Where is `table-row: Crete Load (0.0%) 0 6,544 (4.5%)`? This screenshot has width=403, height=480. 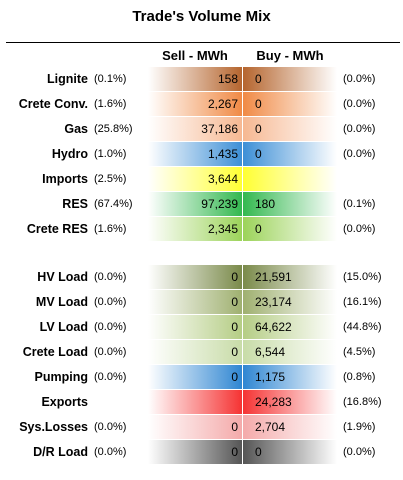
table-row: Crete Load (0.0%) 0 6,544 (4.5%) is located at coordinates (201, 352).